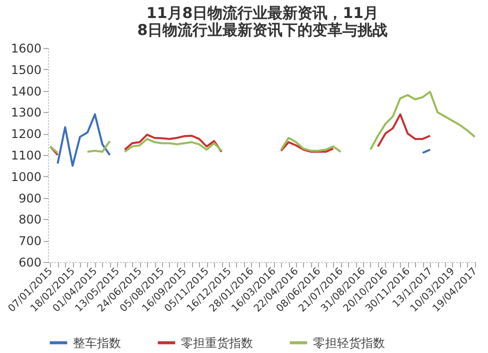 The image size is (488, 353). Describe the element at coordinates (26, 134) in the screenshot. I see `y-tick-label: 1200` at that location.